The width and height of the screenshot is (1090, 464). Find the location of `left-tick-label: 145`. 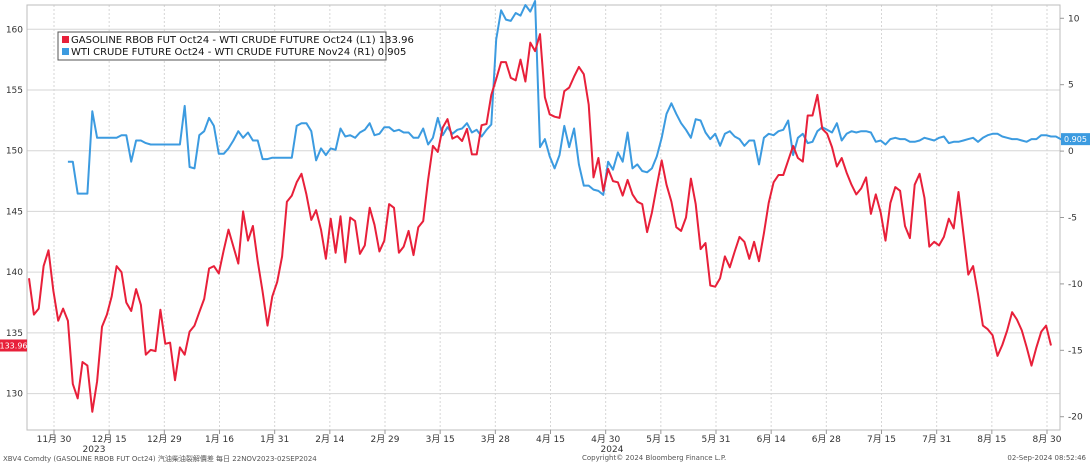

left-tick-label: 145 is located at coordinates (14, 212).